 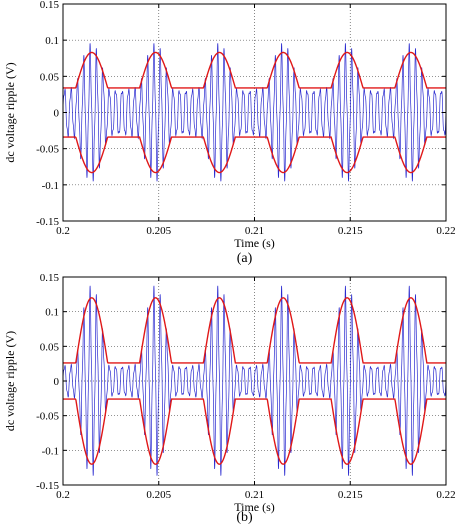 What do you see at coordinates (63, 231) in the screenshot?
I see `chart-a-x-tick-label: 0.2` at bounding box center [63, 231].